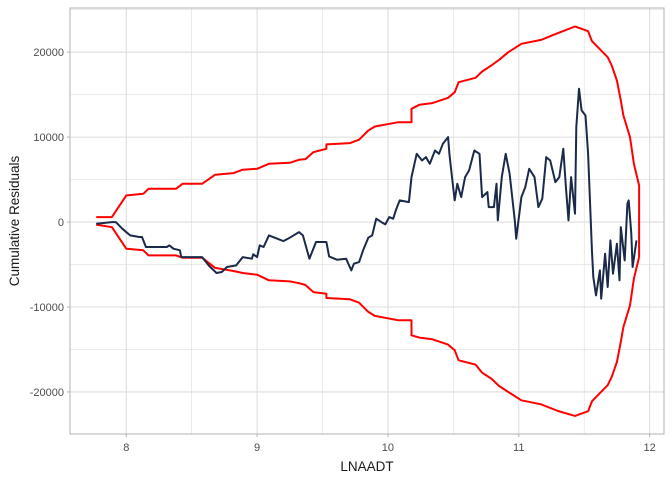  I want to click on x-tick-label: 9, so click(257, 448).